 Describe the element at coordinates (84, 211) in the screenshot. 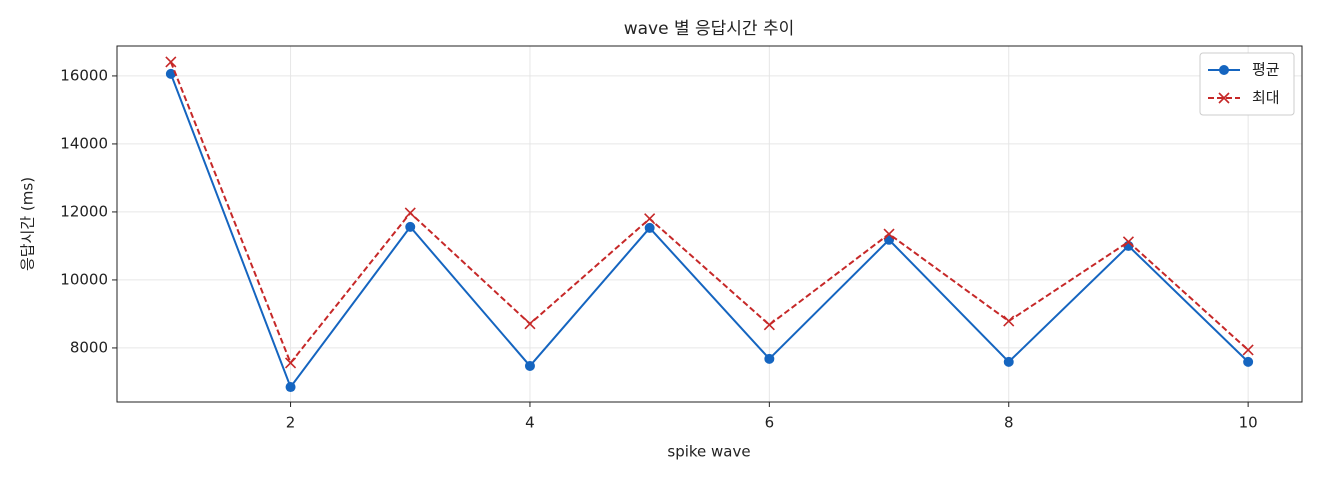

I see `y-tick-label: 12000` at that location.